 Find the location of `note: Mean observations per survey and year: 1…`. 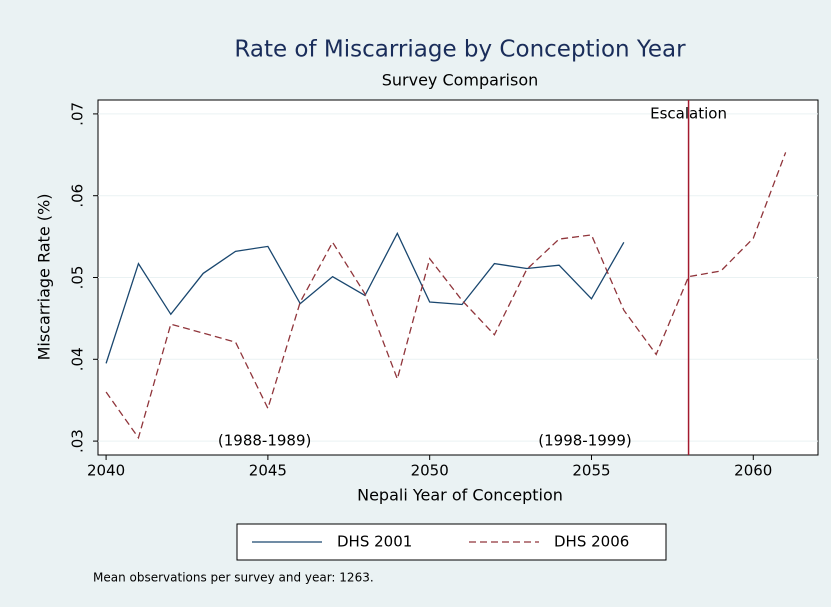

note: Mean observations per survey and year: 1… is located at coordinates (233, 578).